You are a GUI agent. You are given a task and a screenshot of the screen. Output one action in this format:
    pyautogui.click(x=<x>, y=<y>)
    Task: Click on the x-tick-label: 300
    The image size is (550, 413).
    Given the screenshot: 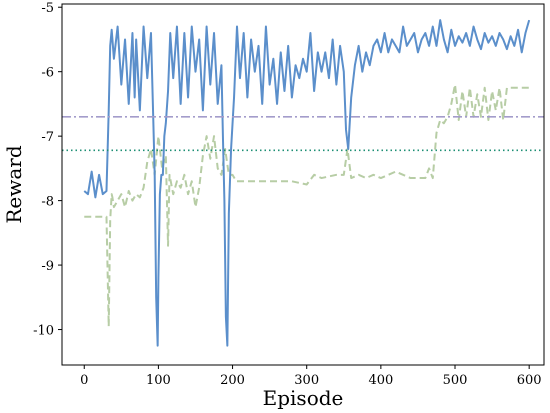 What is the action you would take?
    pyautogui.click(x=306, y=380)
    